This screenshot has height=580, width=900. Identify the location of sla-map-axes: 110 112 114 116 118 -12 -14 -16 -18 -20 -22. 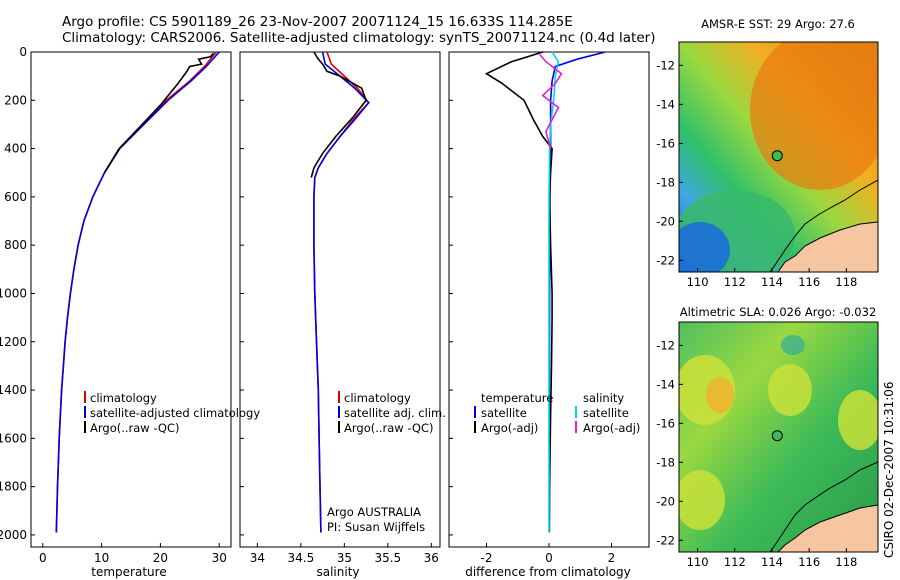
(756, 453).